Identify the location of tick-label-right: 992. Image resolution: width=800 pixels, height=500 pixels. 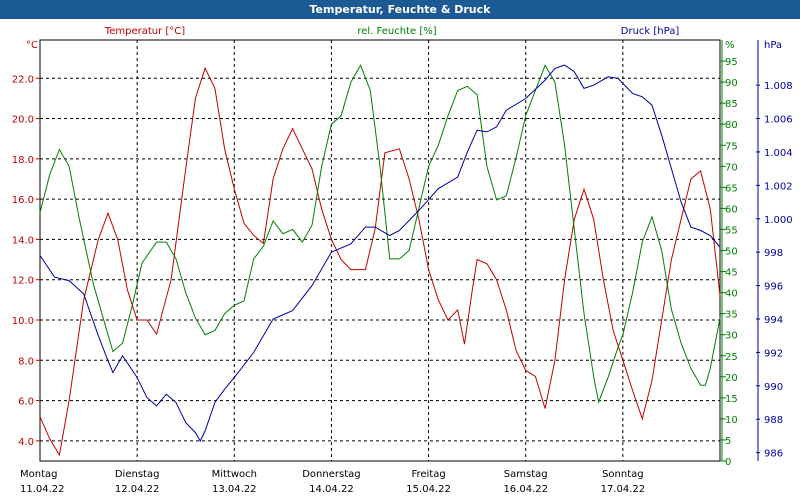
(773, 353).